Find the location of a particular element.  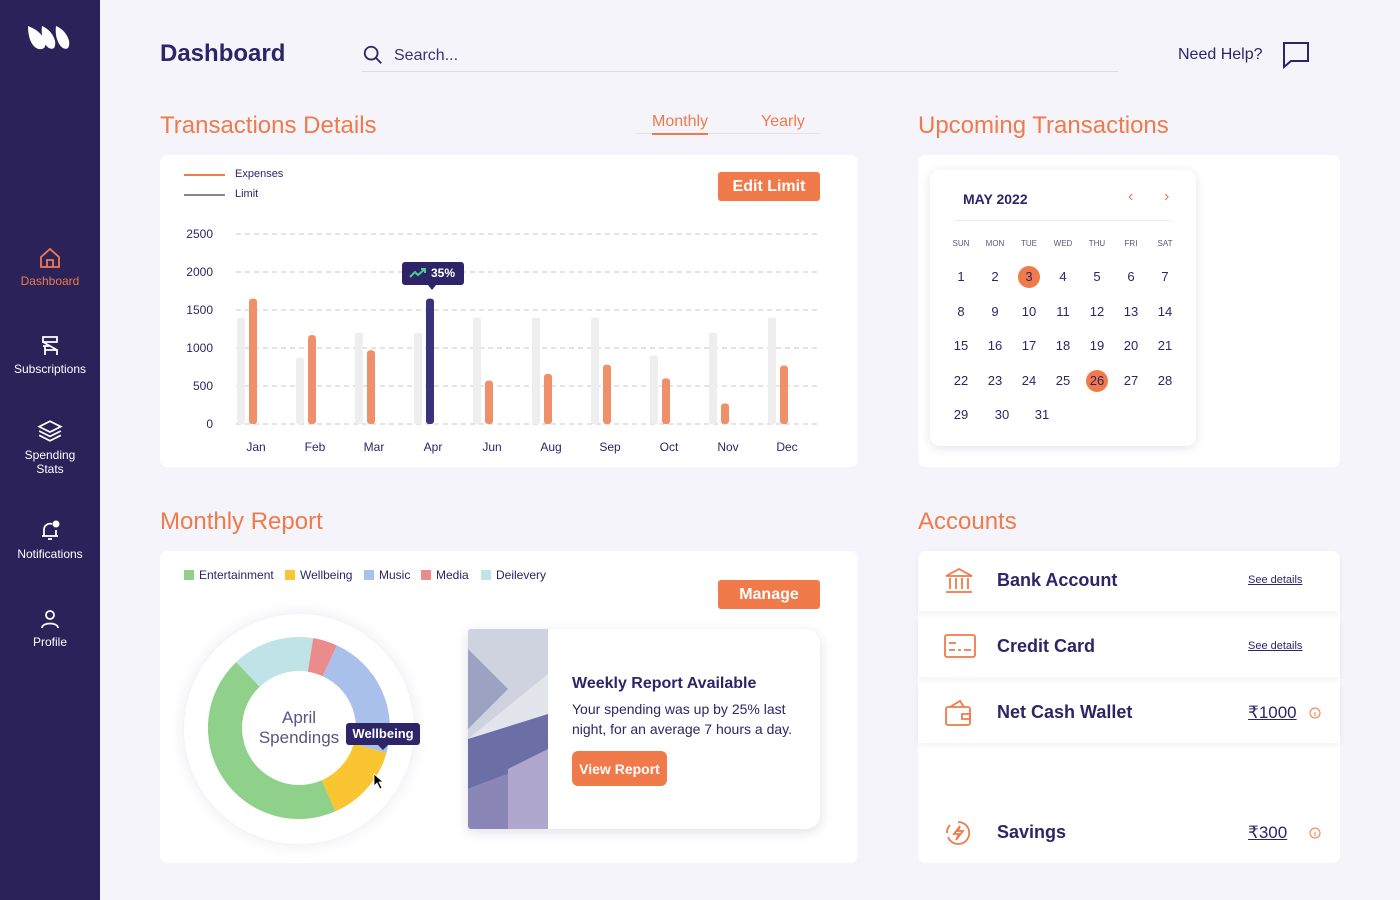

account-name: Bank Account is located at coordinates (1057, 580).